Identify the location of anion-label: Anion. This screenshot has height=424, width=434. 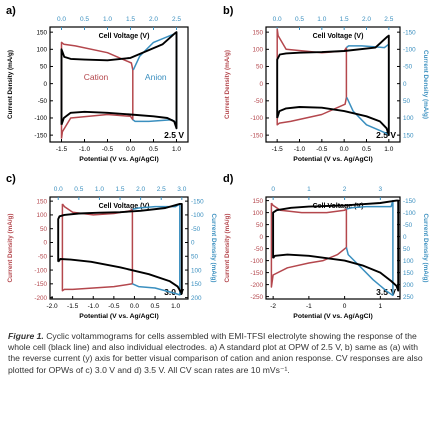
(156, 77).